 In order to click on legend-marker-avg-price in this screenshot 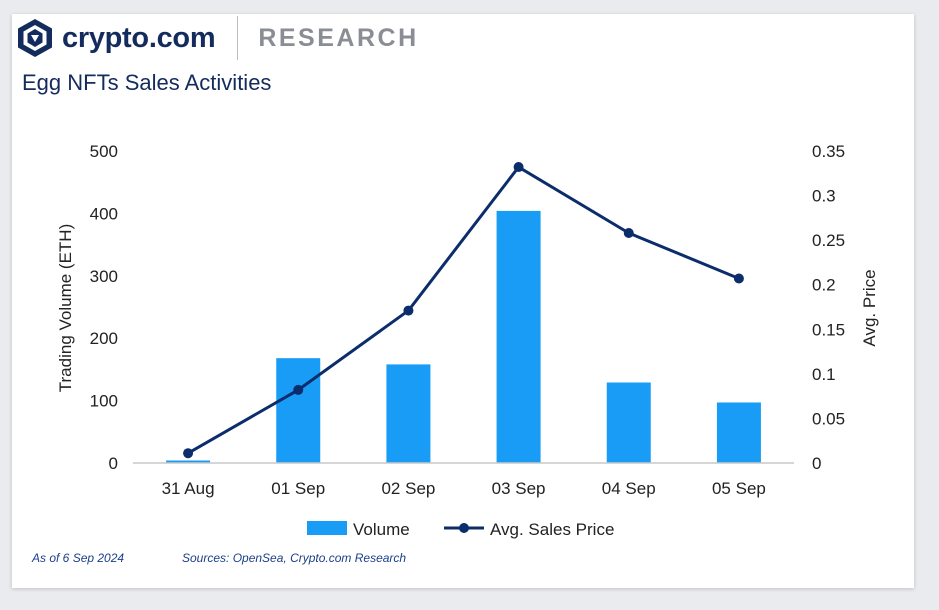, I will do `click(464, 528)`.